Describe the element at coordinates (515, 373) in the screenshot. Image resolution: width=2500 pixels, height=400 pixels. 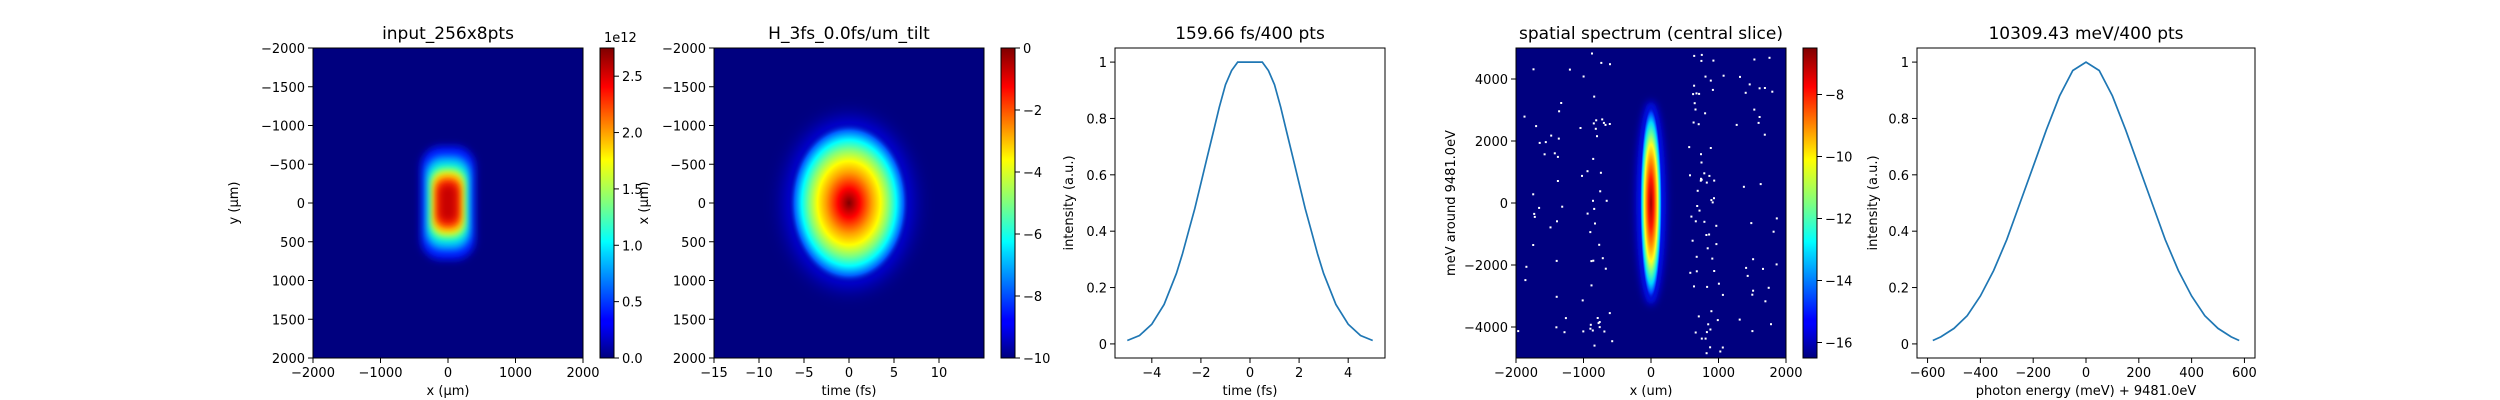
I see `panel-1-xtick-label: 1000` at that location.